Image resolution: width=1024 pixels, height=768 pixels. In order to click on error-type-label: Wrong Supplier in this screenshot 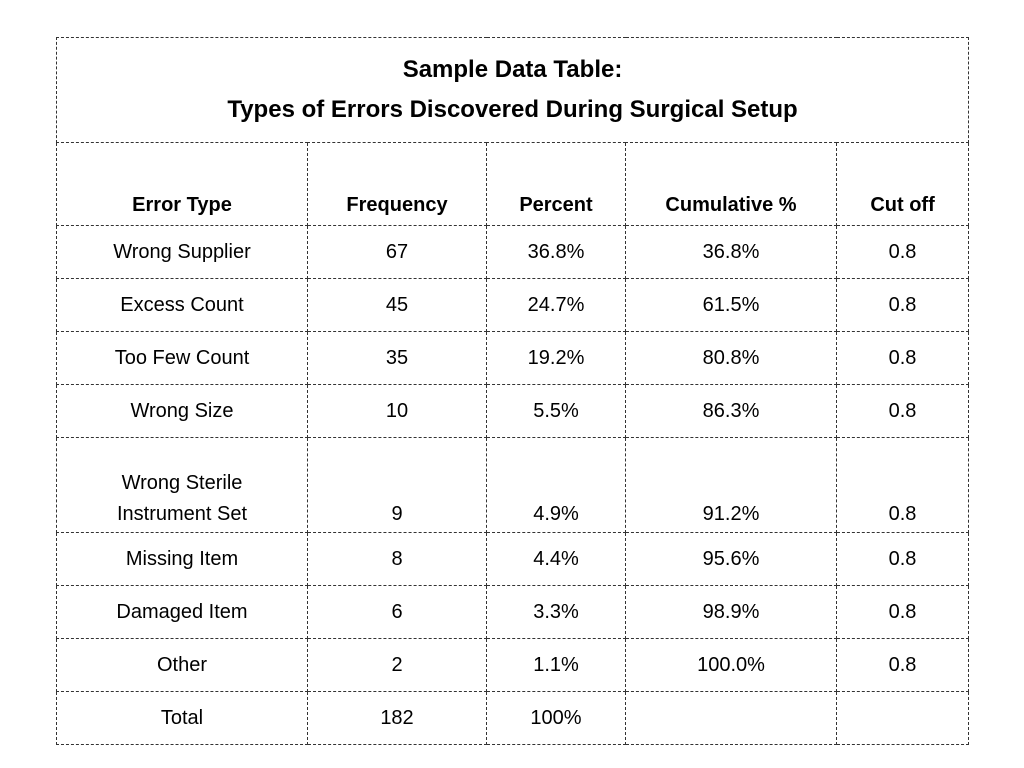, I will do `click(182, 251)`.